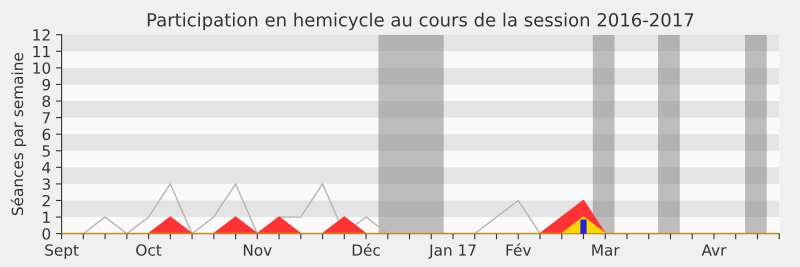  Describe the element at coordinates (46, 200) in the screenshot. I see `y-tick-label: 2` at that location.